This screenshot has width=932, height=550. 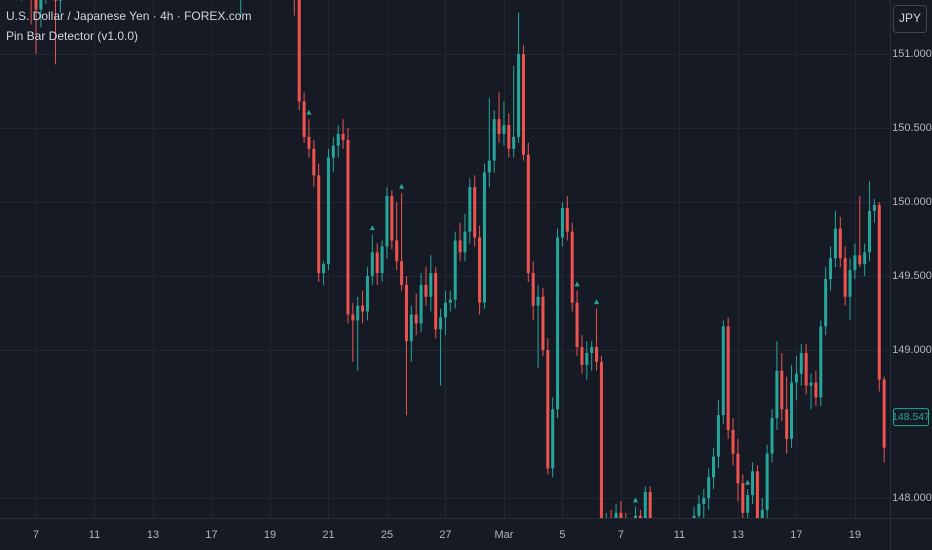 I want to click on y-tick-label: 151.000, so click(x=912, y=54).